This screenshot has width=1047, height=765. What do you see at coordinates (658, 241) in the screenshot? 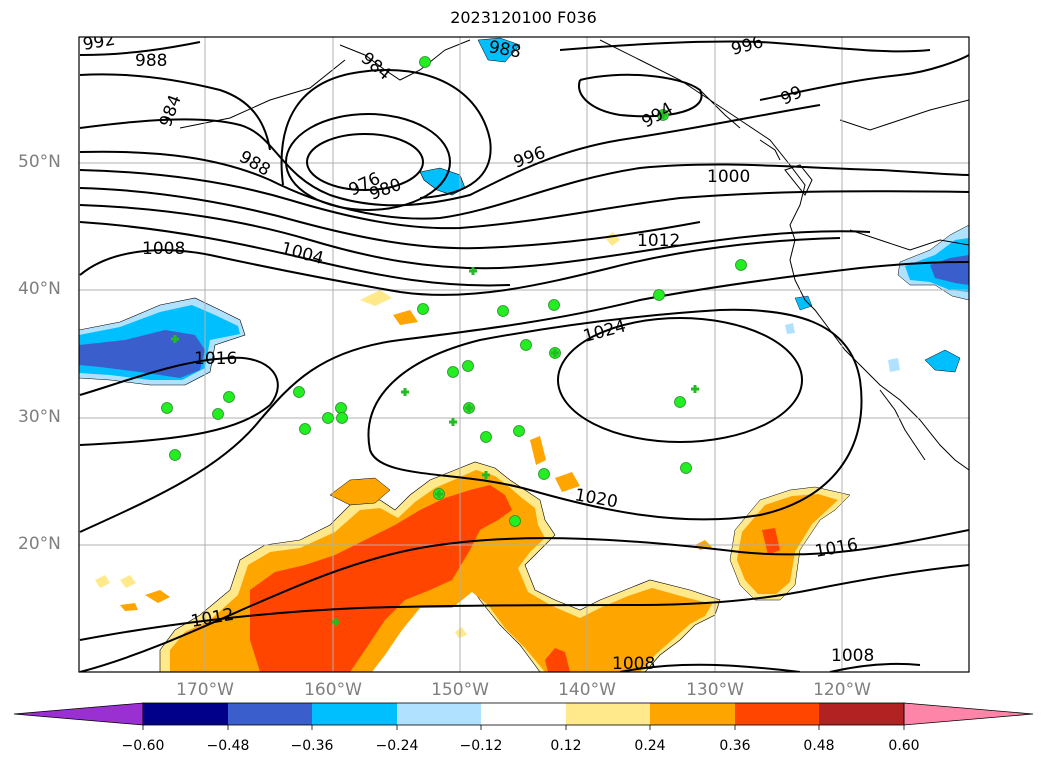
I see `isobar-label: 1012` at bounding box center [658, 241].